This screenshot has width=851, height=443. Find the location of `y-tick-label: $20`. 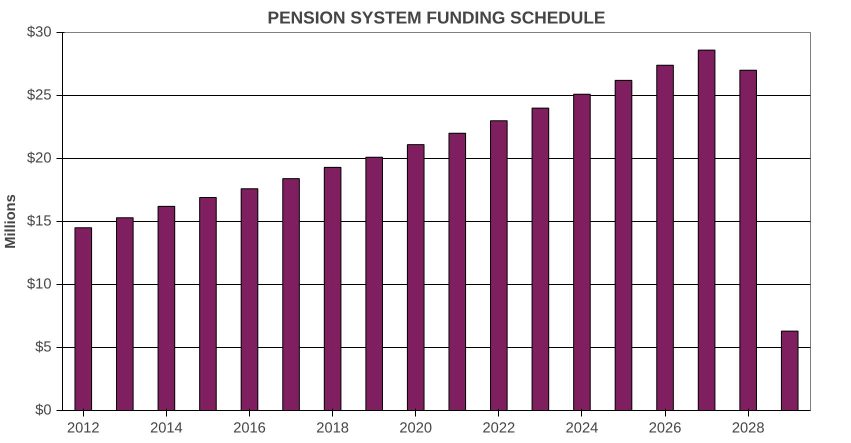

y-tick-label: $20 is located at coordinates (39, 158).